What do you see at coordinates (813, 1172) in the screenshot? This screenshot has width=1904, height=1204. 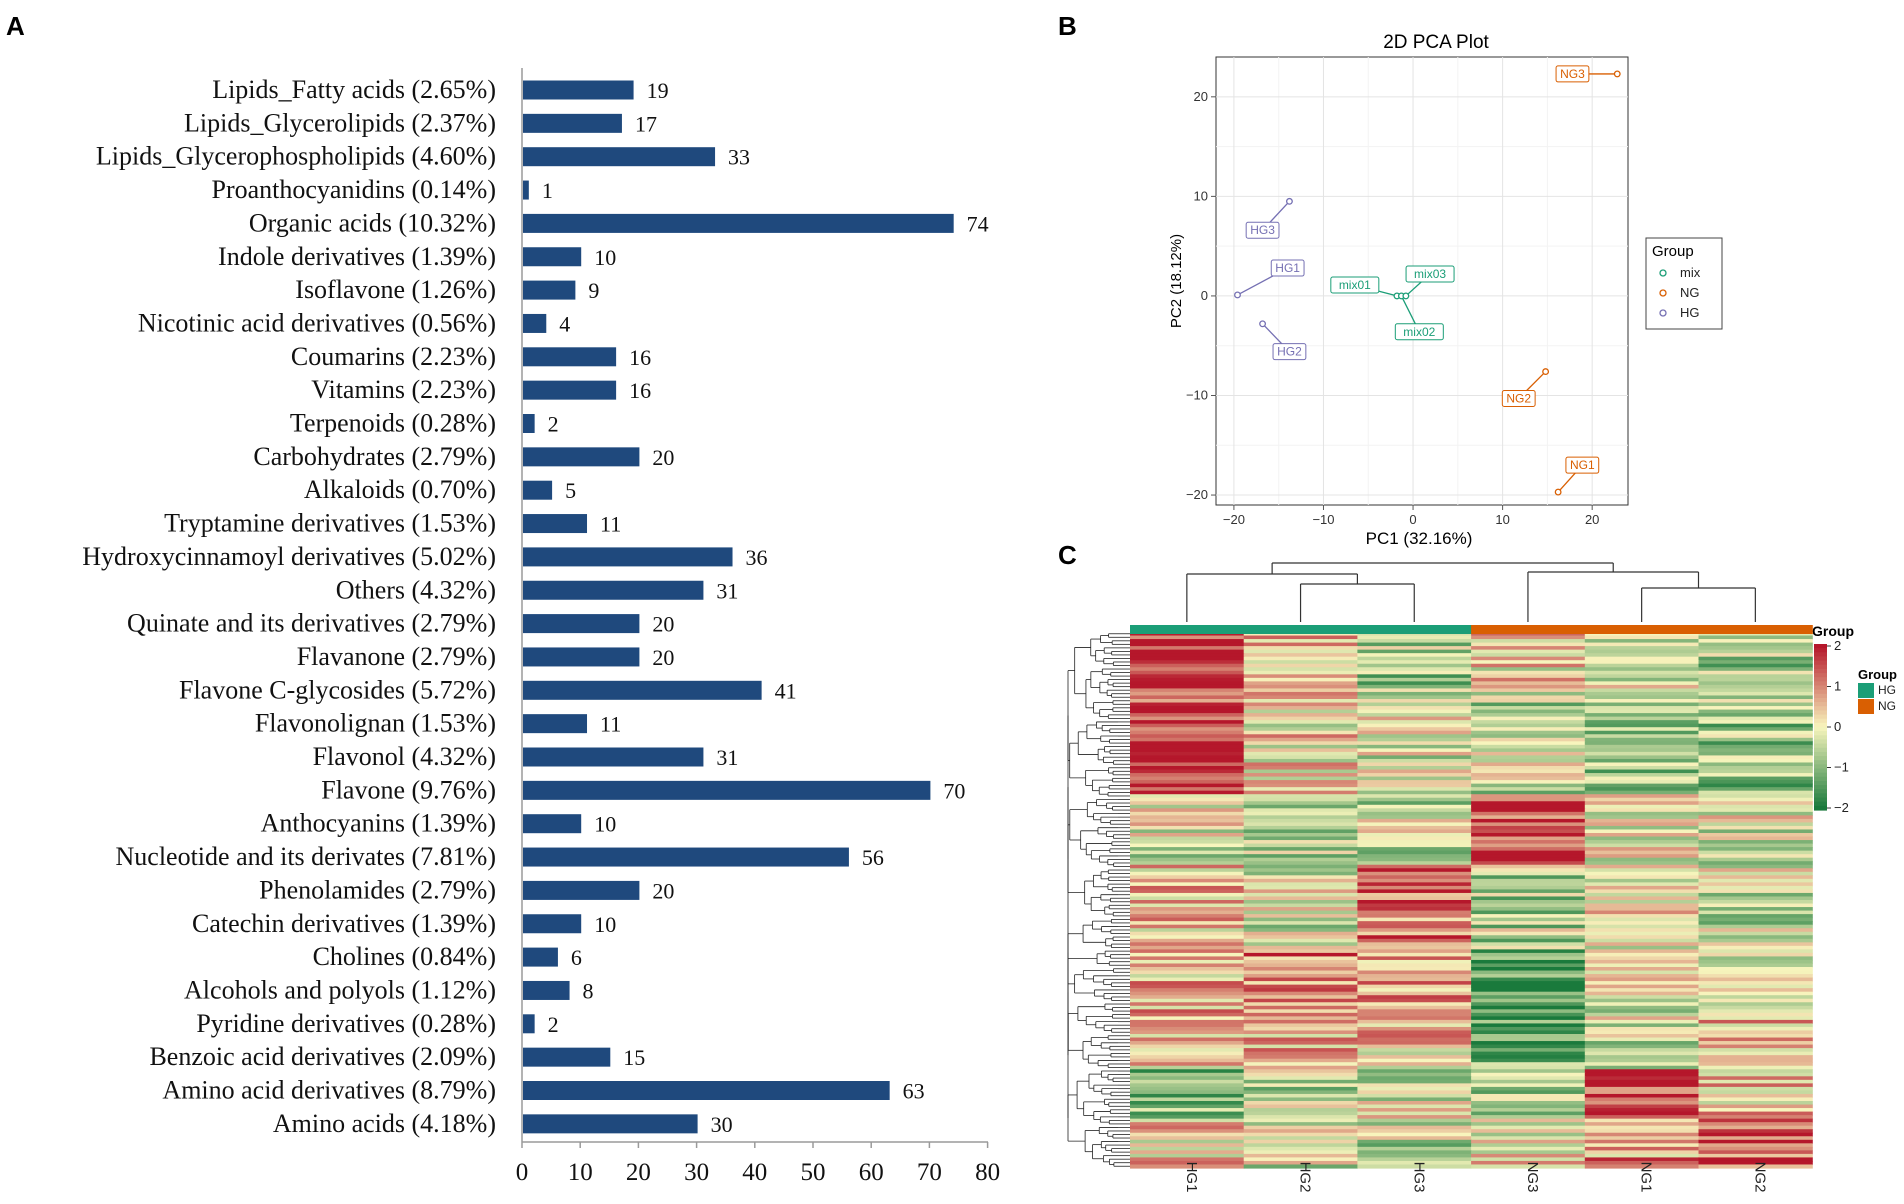 I see `bar-x-tick-label: 50` at bounding box center [813, 1172].